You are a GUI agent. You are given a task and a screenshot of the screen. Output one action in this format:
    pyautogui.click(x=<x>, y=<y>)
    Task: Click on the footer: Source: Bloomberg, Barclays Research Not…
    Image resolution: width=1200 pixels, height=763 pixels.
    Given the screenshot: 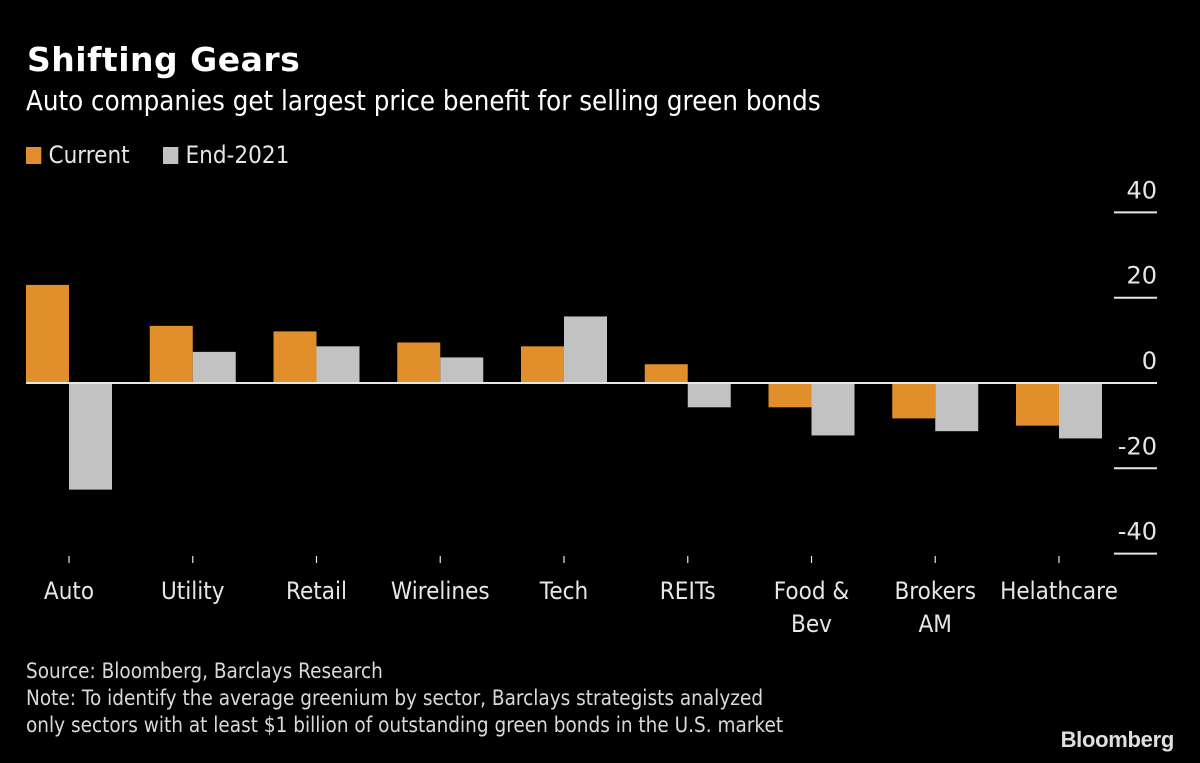 What is the action you would take?
    pyautogui.click(x=404, y=698)
    